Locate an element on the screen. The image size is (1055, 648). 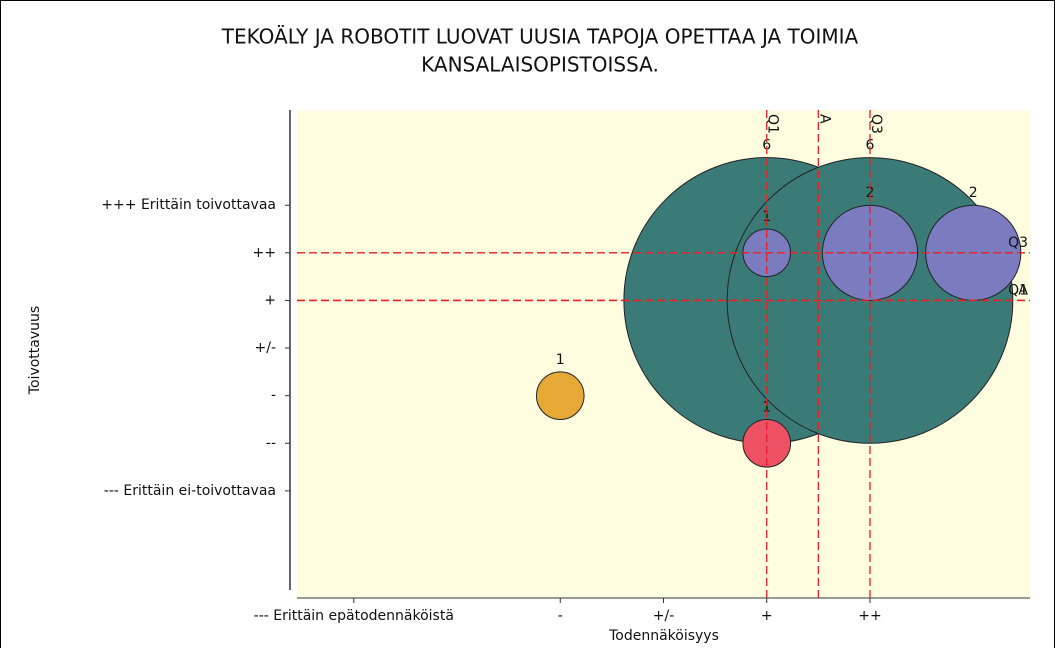
y-tick-label: - is located at coordinates (273, 396).